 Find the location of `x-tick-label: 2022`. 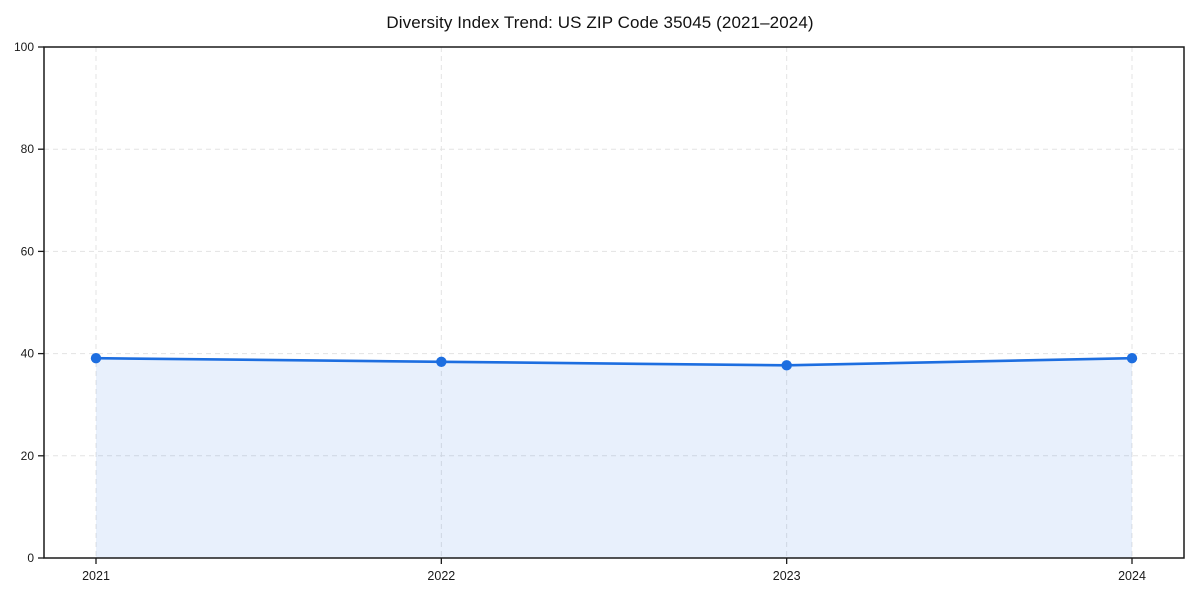

x-tick-label: 2022 is located at coordinates (441, 576).